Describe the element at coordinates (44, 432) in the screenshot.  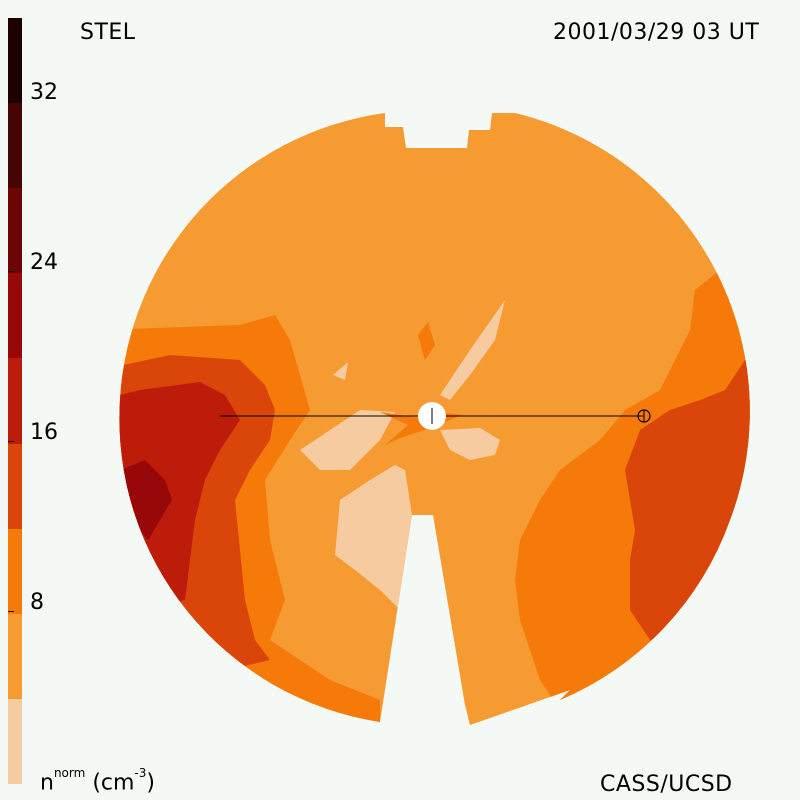
I see `colorbar-tick-label: 16` at that location.